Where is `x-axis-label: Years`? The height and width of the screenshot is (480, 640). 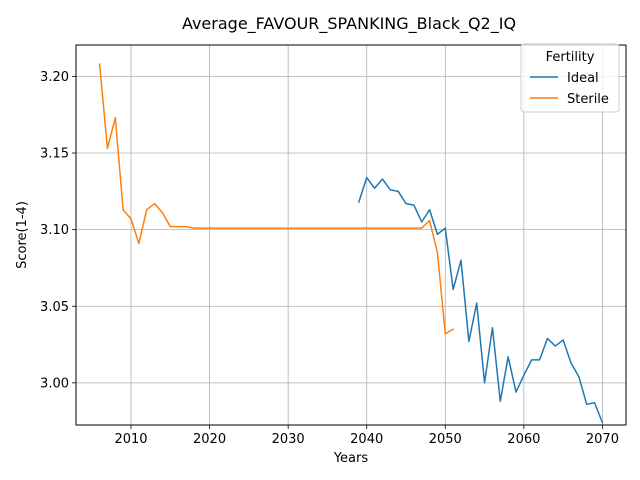
x-axis-label: Years is located at coordinates (351, 458).